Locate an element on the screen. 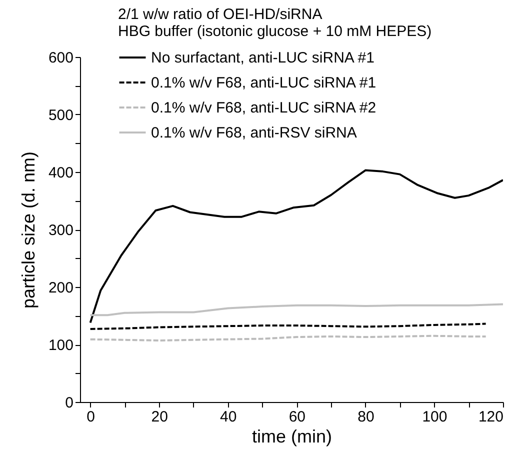 This screenshot has width=530, height=460. y-tick-label: 0 is located at coordinates (69, 403).